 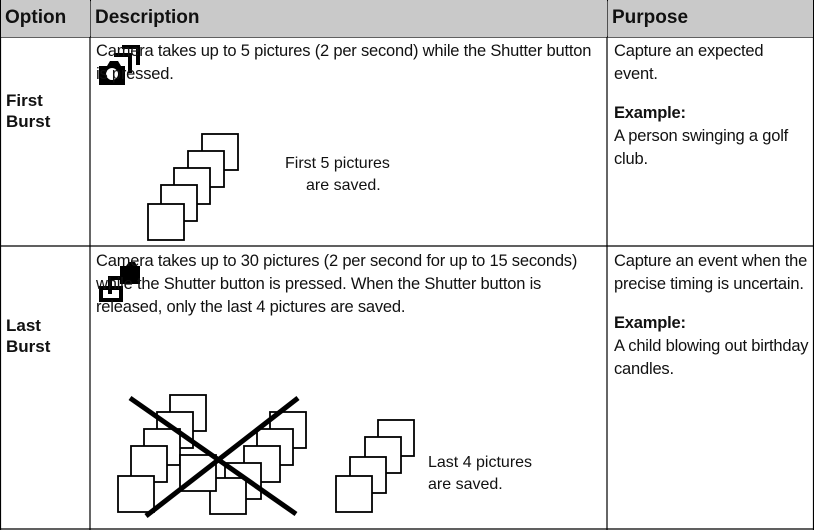 What do you see at coordinates (349, 18) in the screenshot?
I see `header-cell: Description` at bounding box center [349, 18].